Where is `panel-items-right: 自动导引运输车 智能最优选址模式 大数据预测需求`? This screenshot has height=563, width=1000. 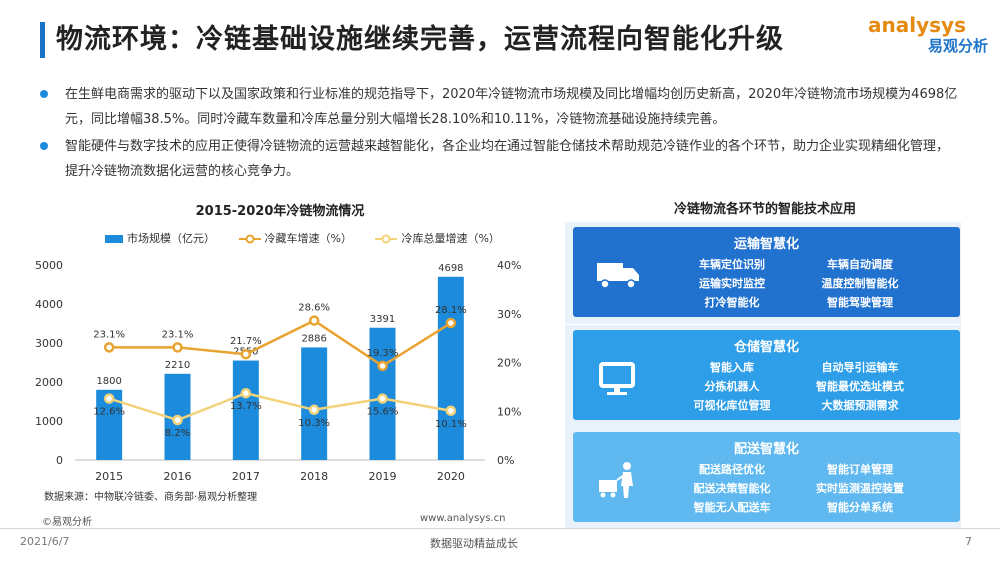 panel-items-right: 自动导引运输车 智能最优选址模式 大数据预测需求 is located at coordinates (860, 386).